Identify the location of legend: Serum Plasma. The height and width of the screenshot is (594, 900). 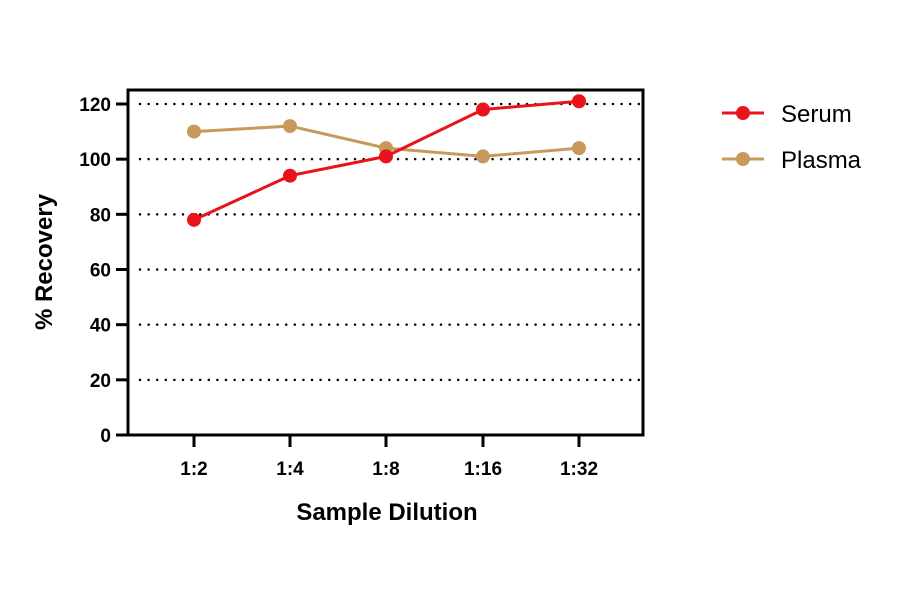
(792, 137).